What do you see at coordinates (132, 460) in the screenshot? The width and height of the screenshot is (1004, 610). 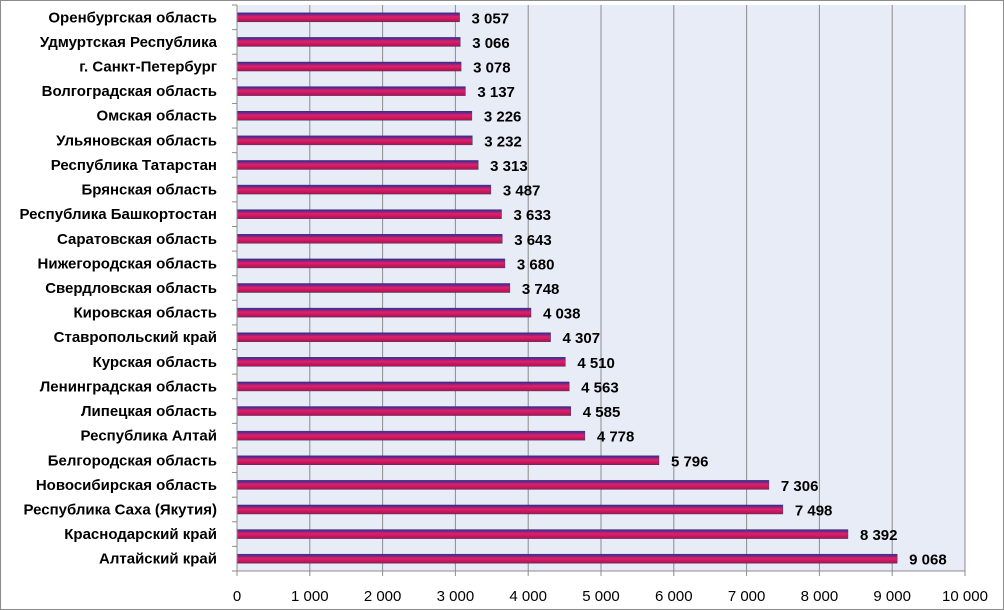 I see `category-label: Белгородская область` at bounding box center [132, 460].